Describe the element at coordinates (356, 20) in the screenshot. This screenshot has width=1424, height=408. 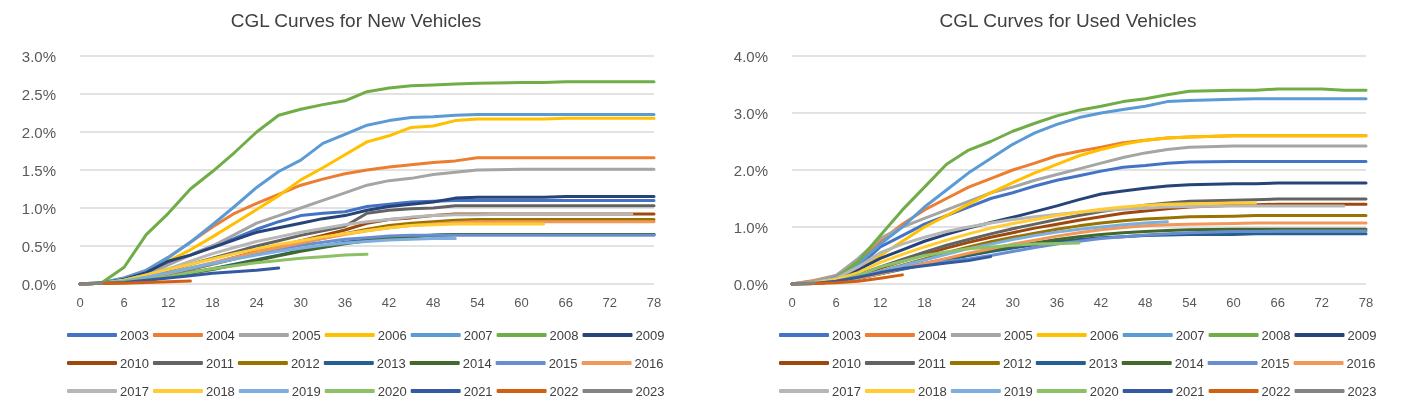
I see `chart-title: CGL Curves for New Vehicles` at that location.